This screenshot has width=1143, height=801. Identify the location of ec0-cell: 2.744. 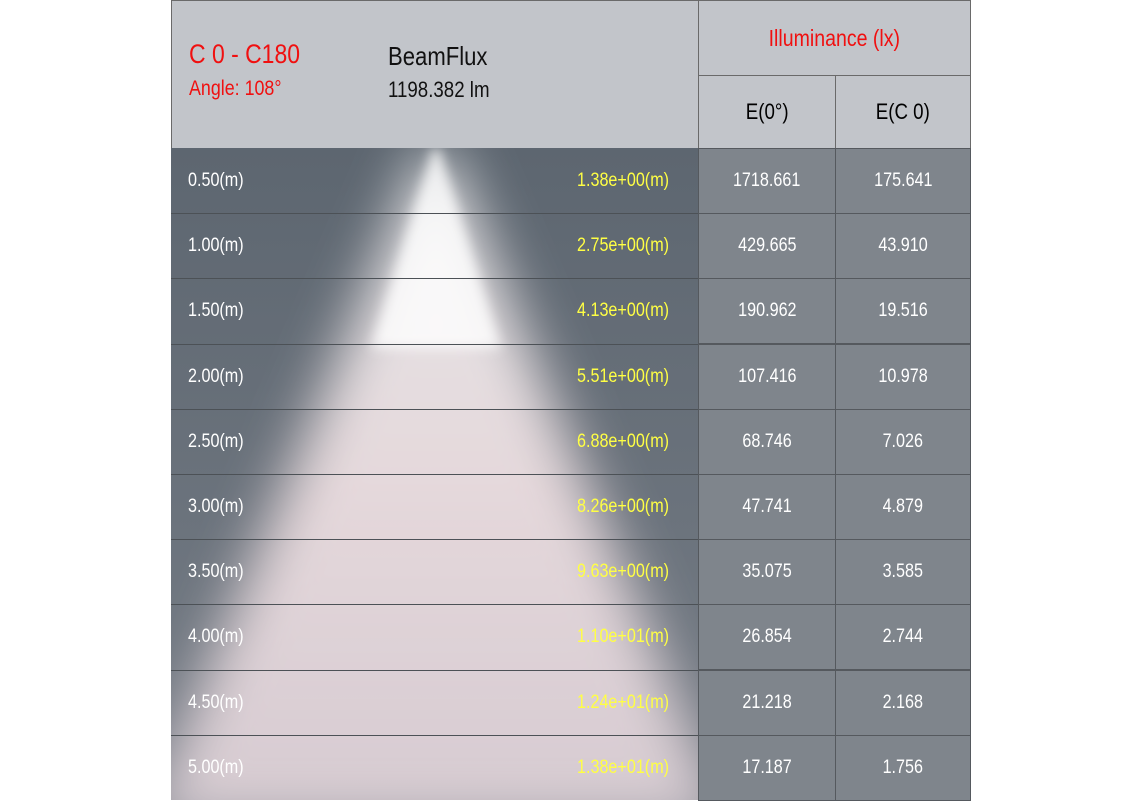
(903, 637).